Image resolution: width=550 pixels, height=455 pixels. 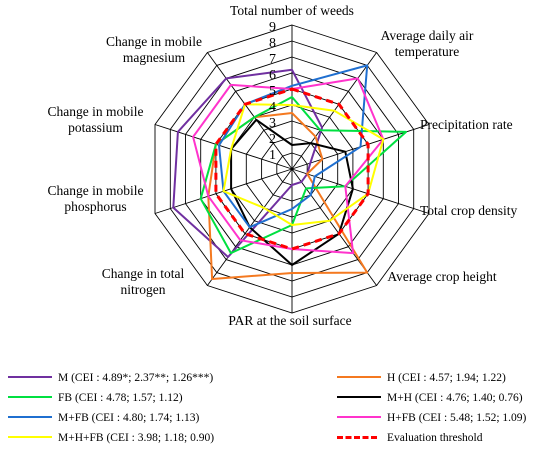 What do you see at coordinates (427, 51) in the screenshot?
I see `axis-label-line: temperature` at bounding box center [427, 51].